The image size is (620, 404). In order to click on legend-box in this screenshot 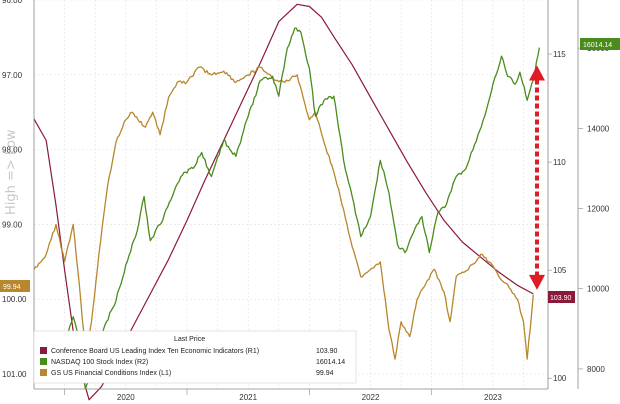, I will do `click(195, 357)`.